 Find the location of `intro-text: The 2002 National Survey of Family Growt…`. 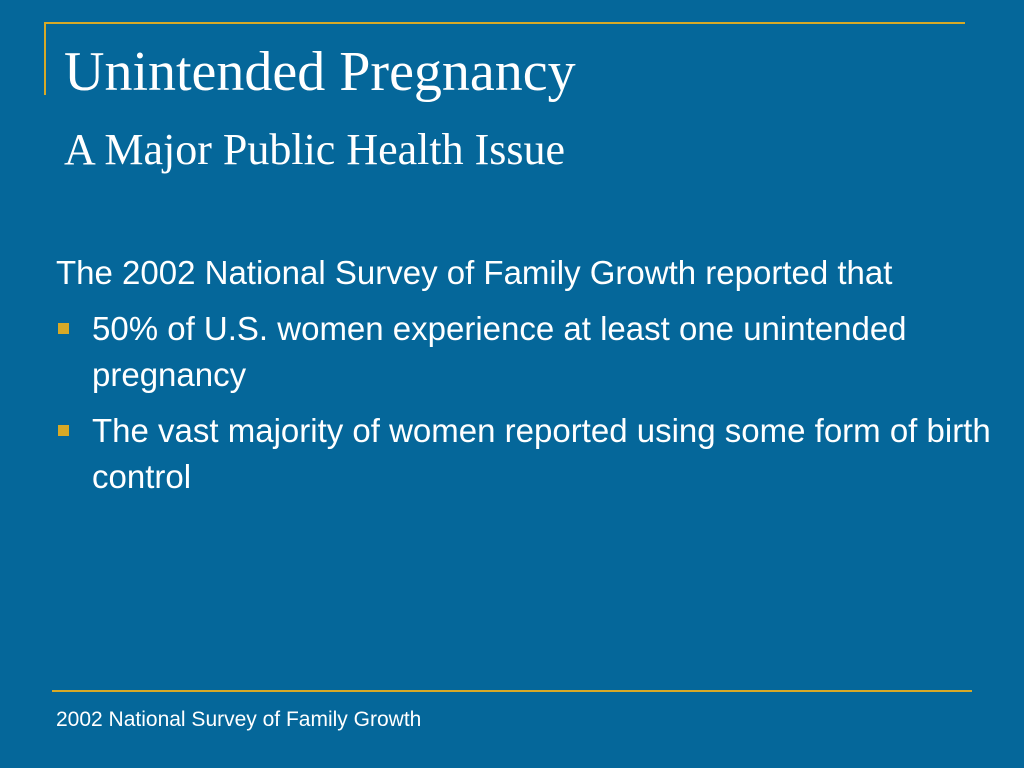

intro-text: The 2002 National Survey of Family Growt… is located at coordinates (474, 272).